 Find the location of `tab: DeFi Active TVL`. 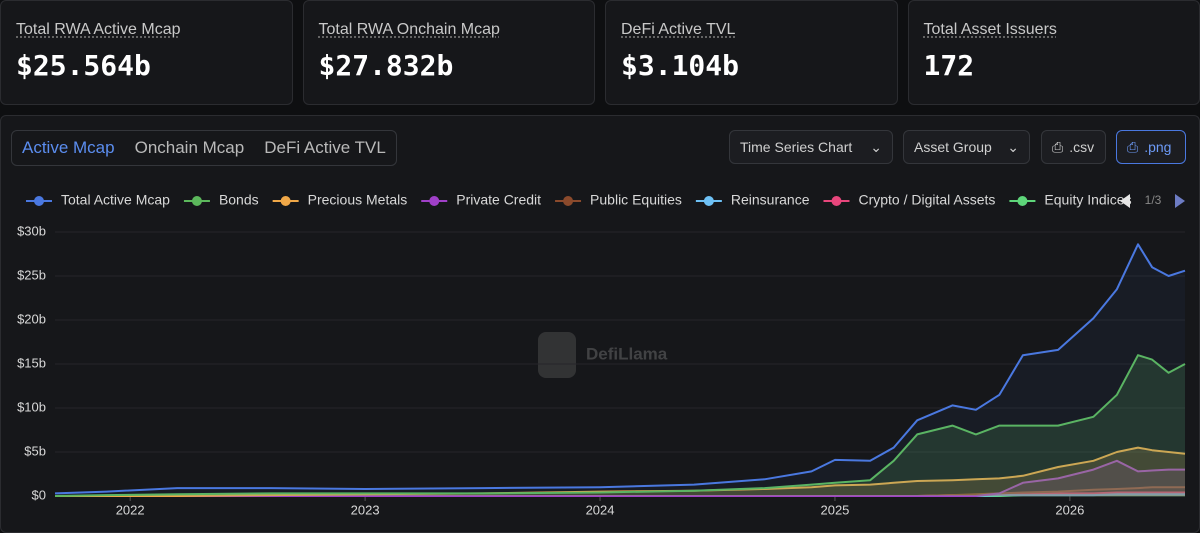

tab: DeFi Active TVL is located at coordinates (325, 147).